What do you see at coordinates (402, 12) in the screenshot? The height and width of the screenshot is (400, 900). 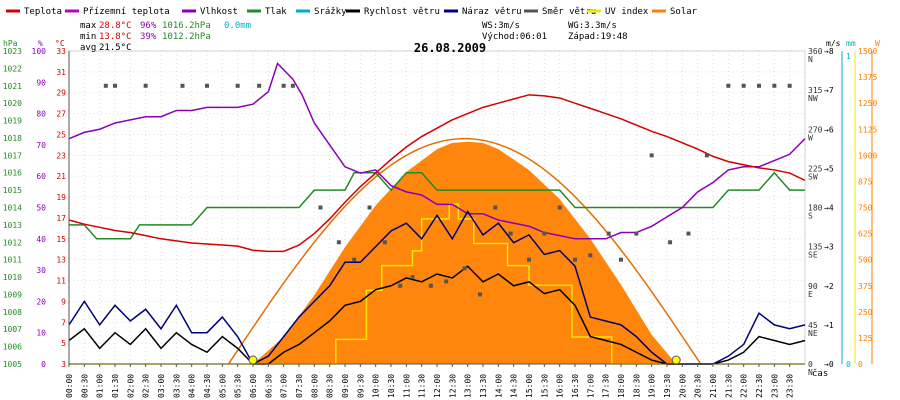 I see `legend-label: Rychlost větru` at bounding box center [402, 12].